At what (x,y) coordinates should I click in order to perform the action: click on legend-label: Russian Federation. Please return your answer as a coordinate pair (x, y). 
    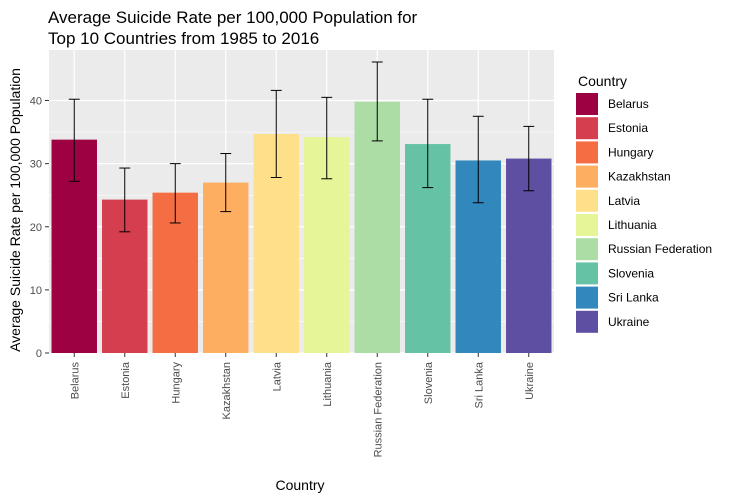
    Looking at the image, I should click on (660, 249).